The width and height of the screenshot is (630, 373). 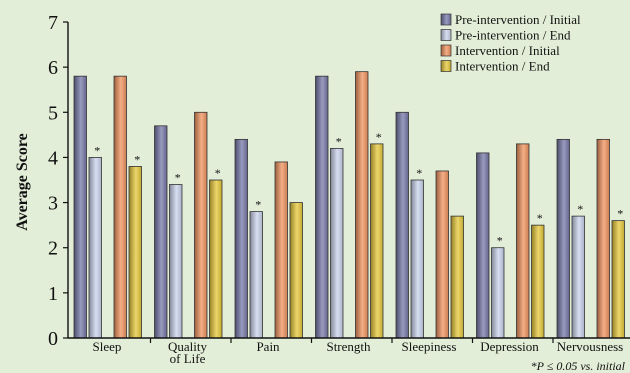 I want to click on y-tick-label: 4, so click(x=53, y=158).